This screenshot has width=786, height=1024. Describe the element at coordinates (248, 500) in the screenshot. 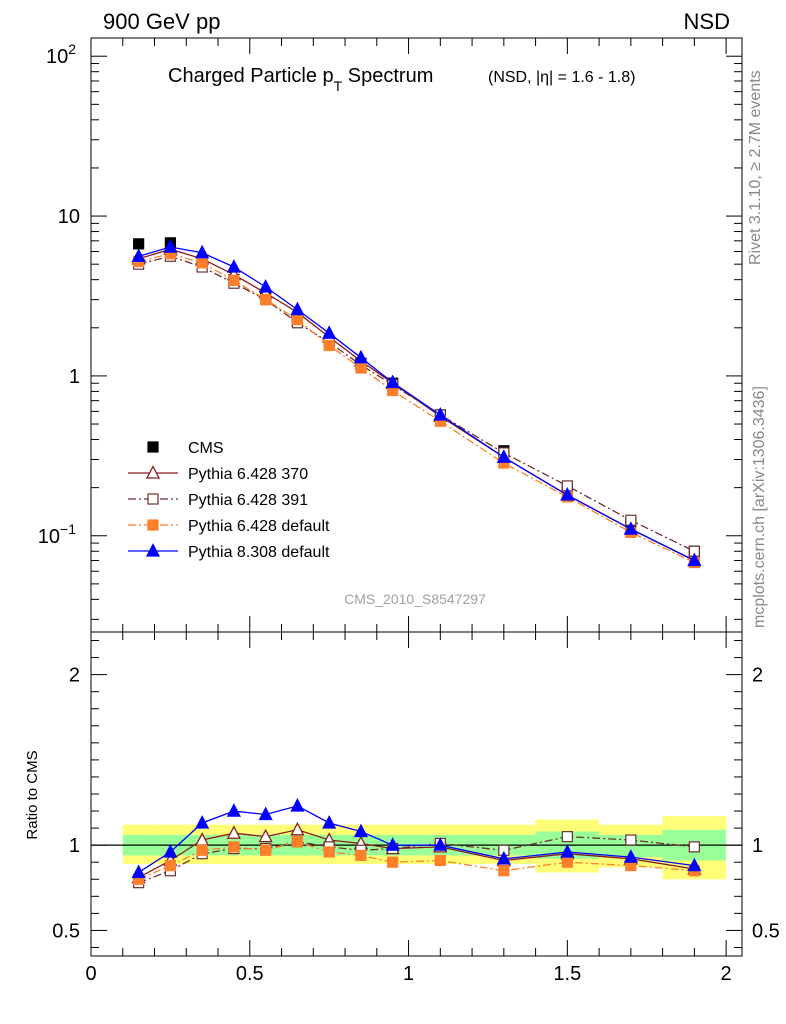

I see `legend-label: Pythia 6.428 391` at that location.